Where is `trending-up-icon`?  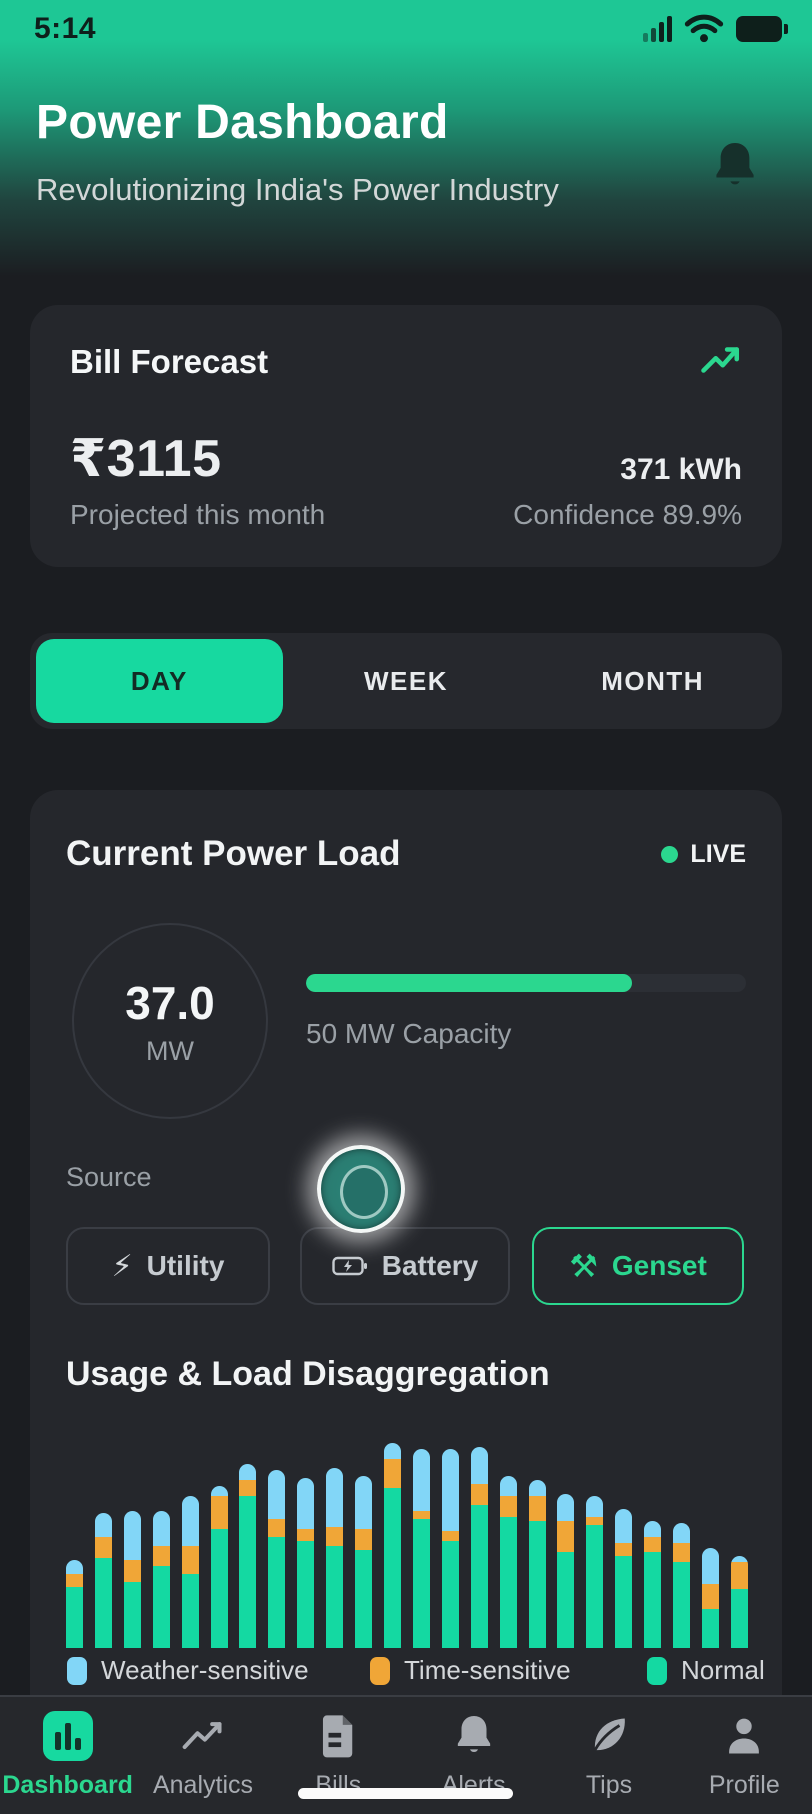
trending-up-icon is located at coordinates (720, 360).